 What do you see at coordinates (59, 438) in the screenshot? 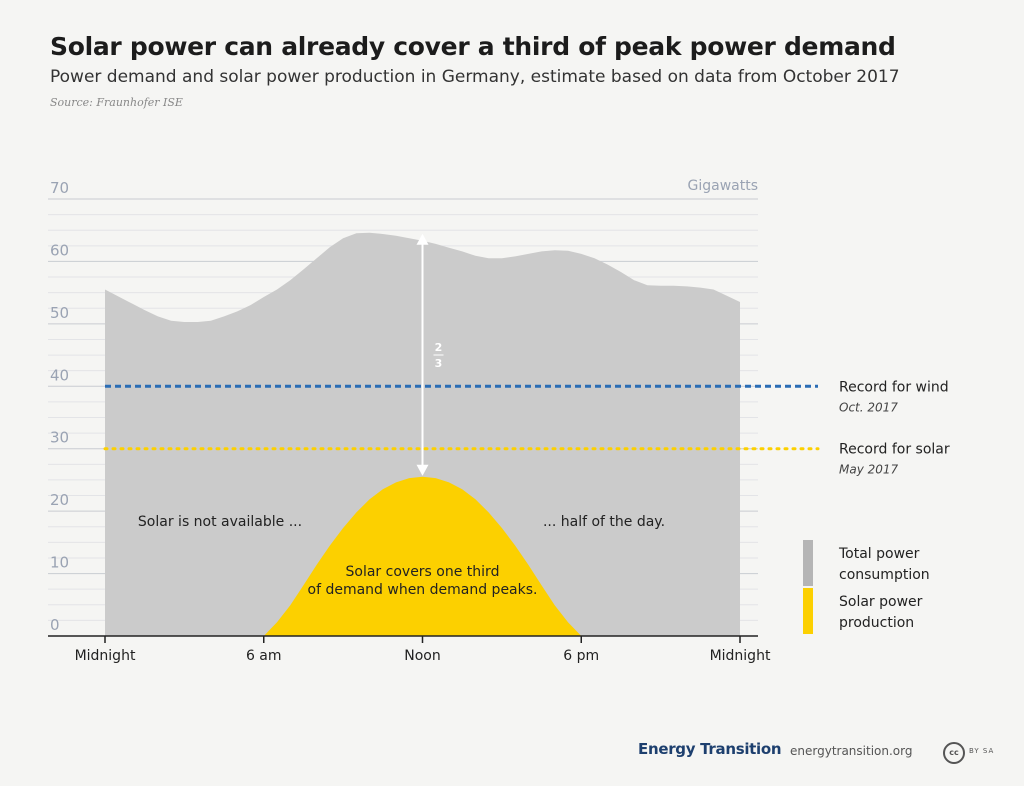
I see `y-tick-label: 30` at bounding box center [59, 438].